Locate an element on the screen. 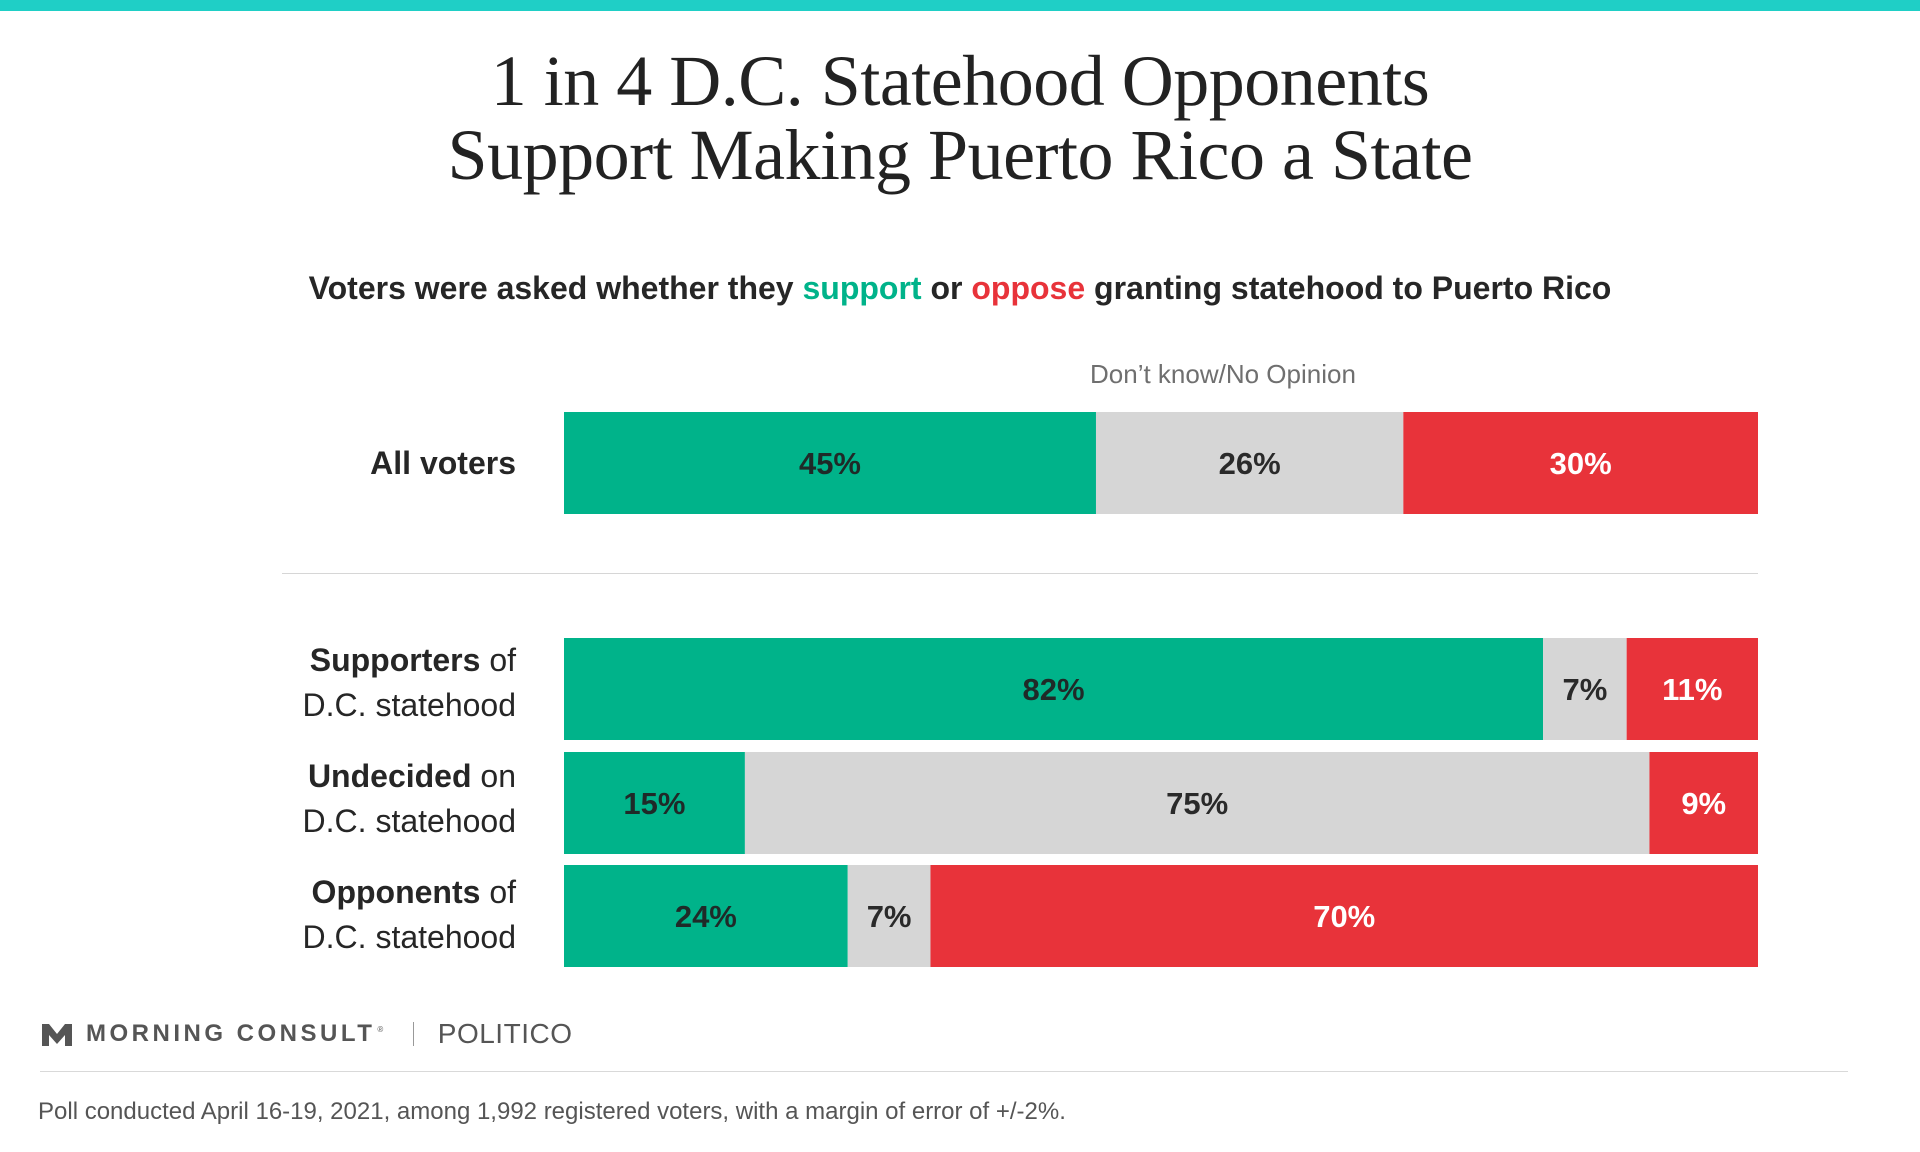 The image size is (1920, 1152). title-line-2: Support Making Puerto Rico a State is located at coordinates (960, 155).